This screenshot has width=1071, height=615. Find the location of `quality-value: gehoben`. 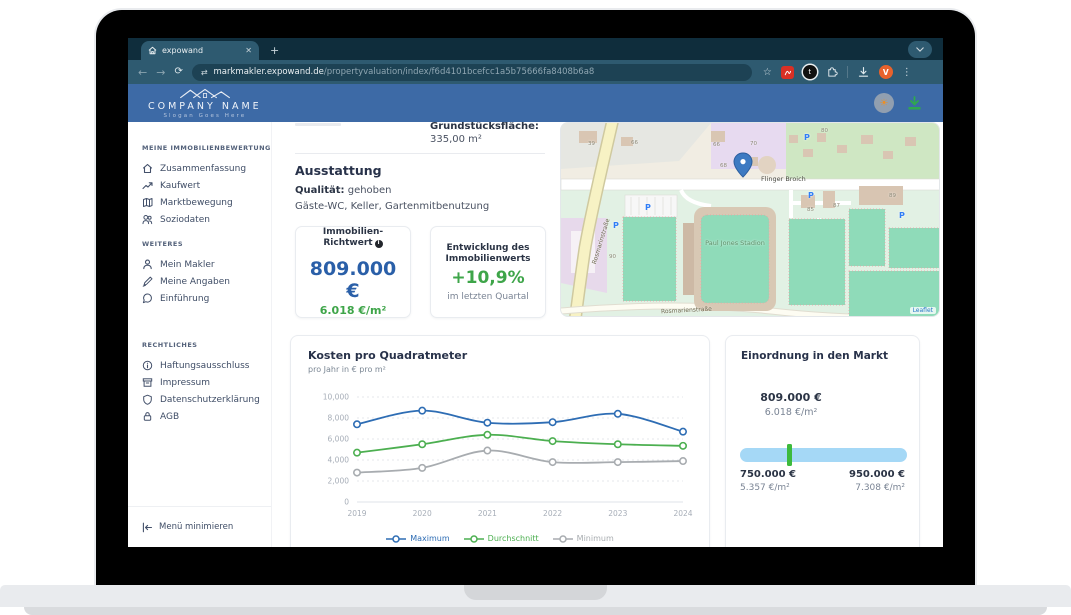

quality-value: gehoben is located at coordinates (369, 190).